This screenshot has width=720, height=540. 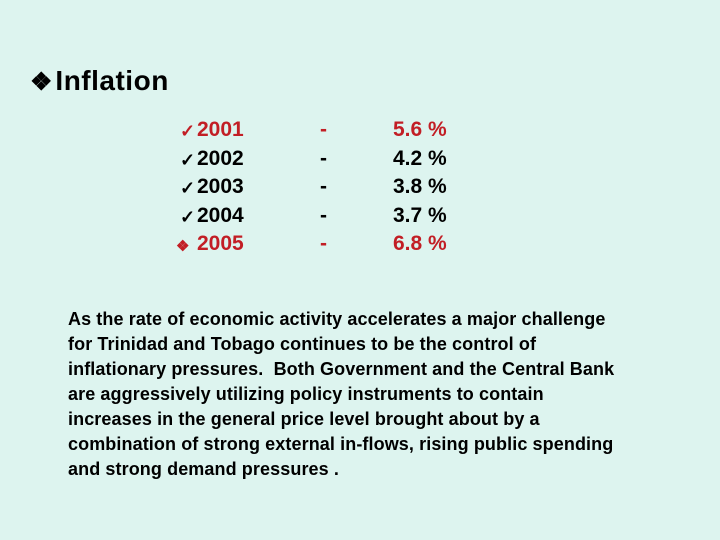 I want to click on year-label: 2004, so click(x=220, y=215).